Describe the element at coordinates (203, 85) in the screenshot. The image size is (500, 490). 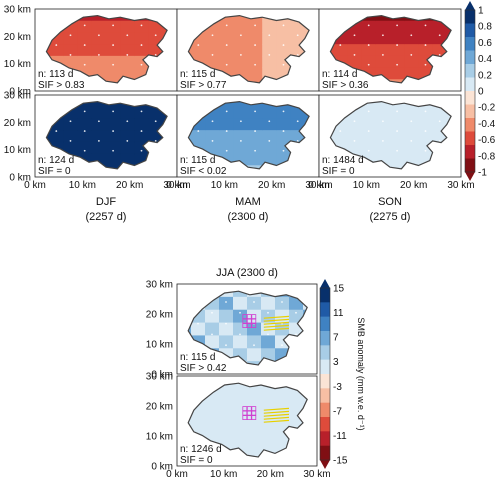
I see `sif-threshold-label: SIF > 0.77` at that location.